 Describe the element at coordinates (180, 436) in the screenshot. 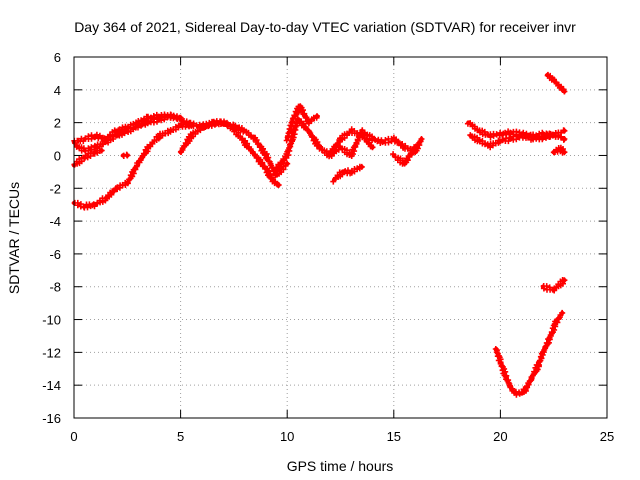

I see `x-tick-label: 5` at that location.